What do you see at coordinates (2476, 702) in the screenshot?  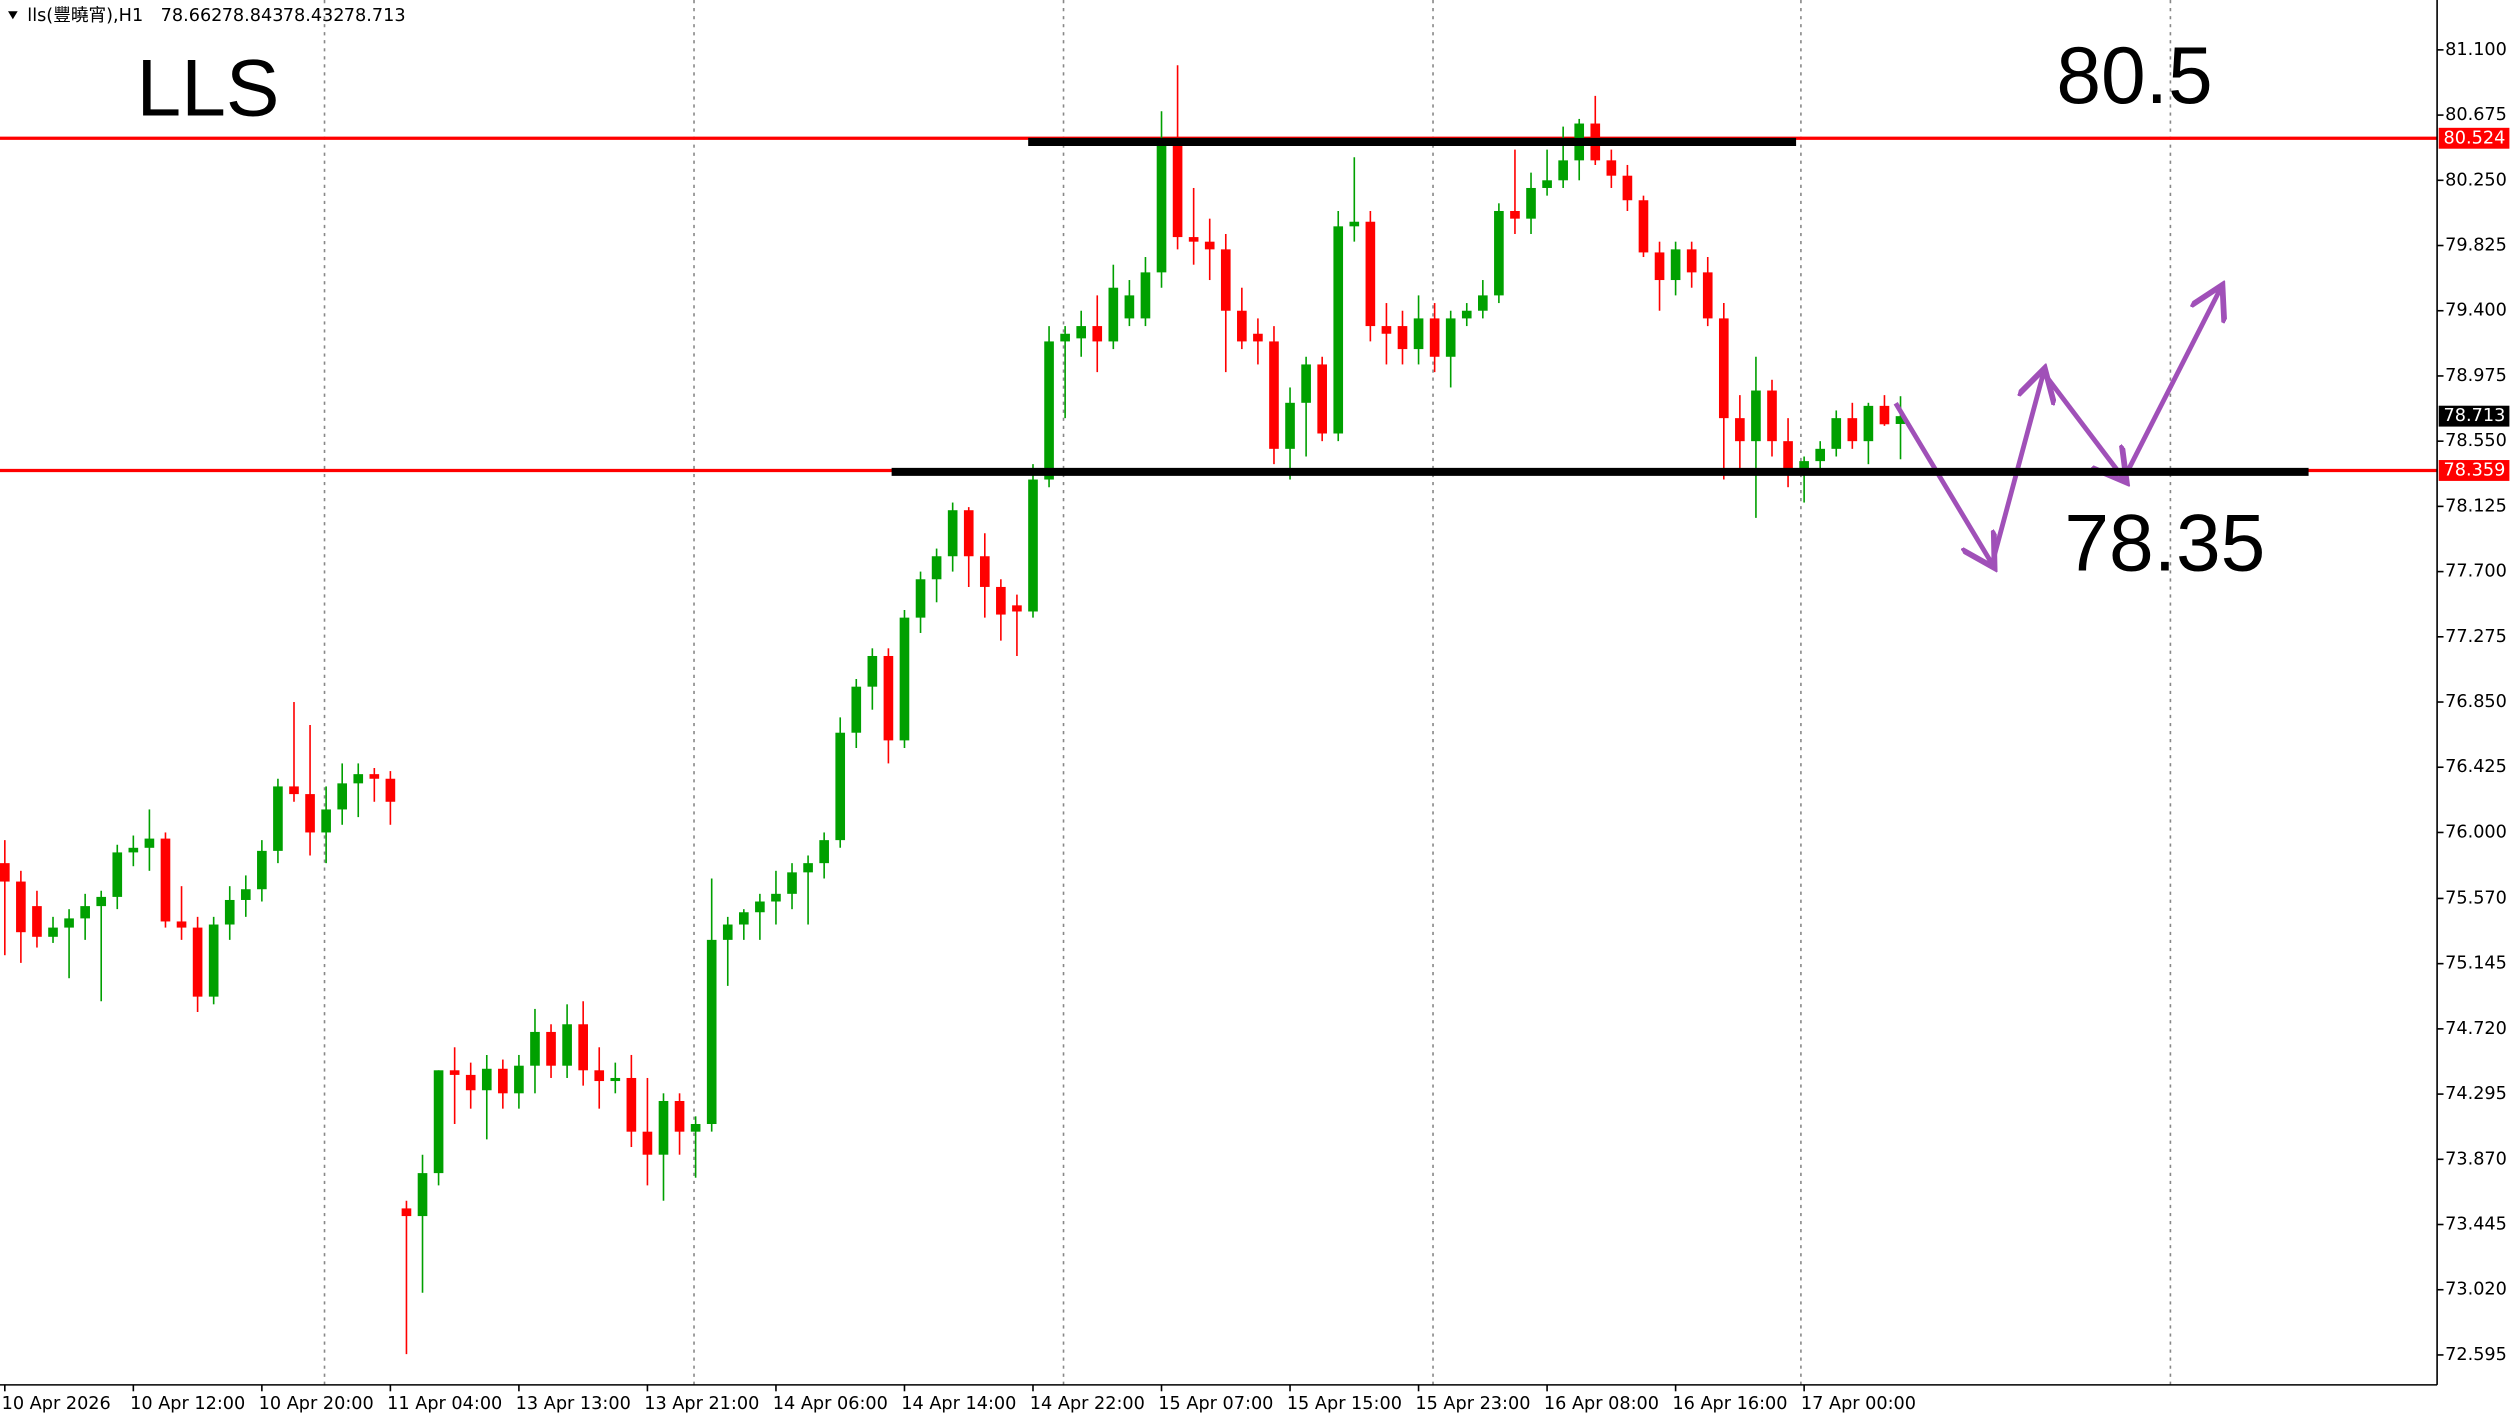 I see `y-tick-label: 76.850` at bounding box center [2476, 702].